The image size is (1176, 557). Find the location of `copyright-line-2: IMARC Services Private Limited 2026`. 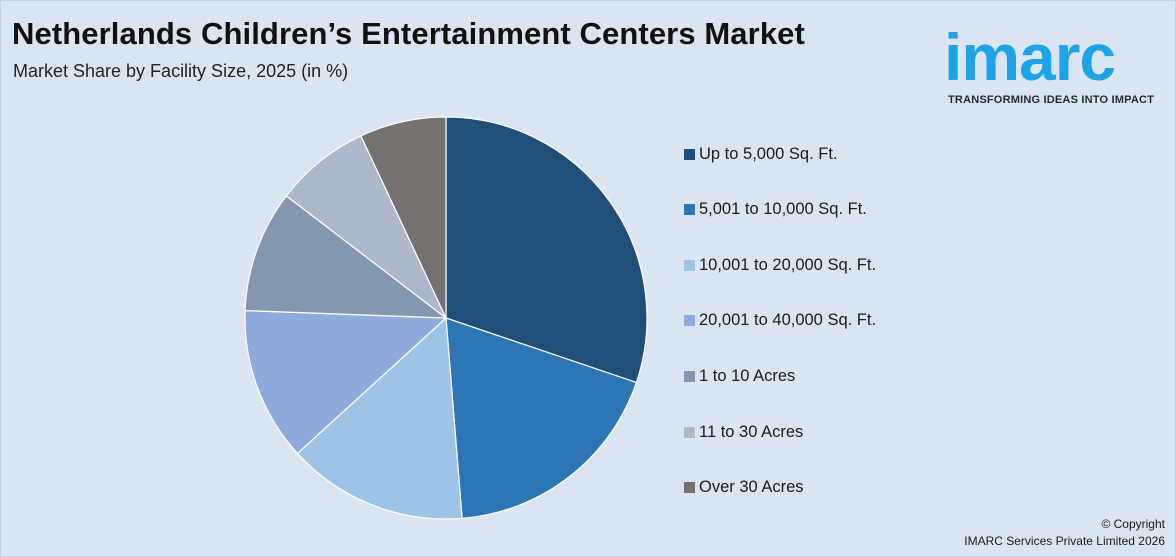

copyright-line-2: IMARC Services Private Limited 2026 is located at coordinates (1064, 541).